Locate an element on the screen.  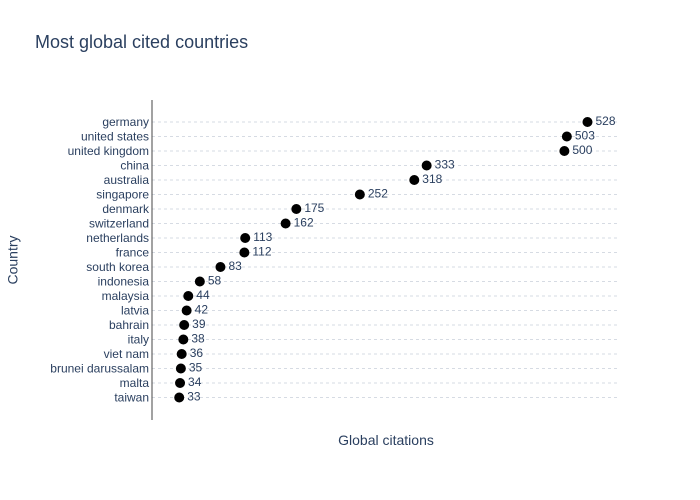
data-label: 333 is located at coordinates (445, 165).